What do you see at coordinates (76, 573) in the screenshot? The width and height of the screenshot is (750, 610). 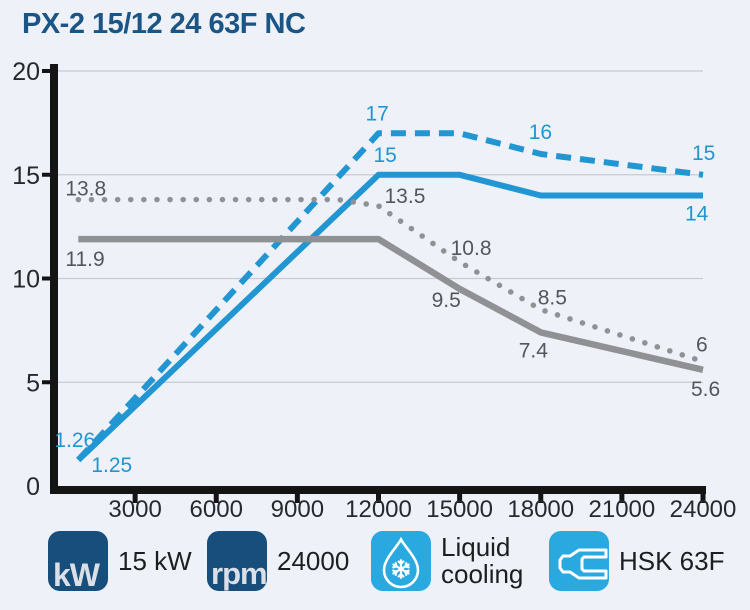 I see `kw-icon: kW` at bounding box center [76, 573].